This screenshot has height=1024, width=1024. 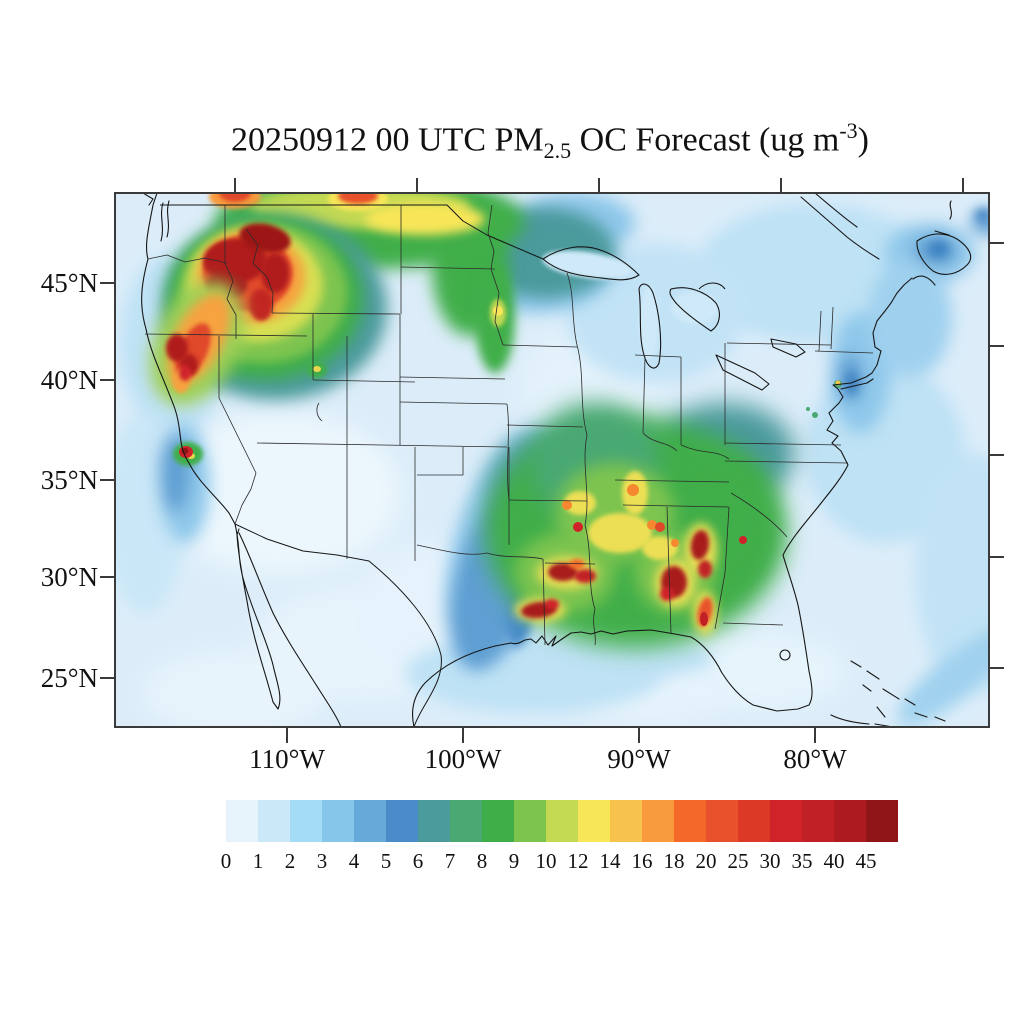 What do you see at coordinates (514, 861) in the screenshot?
I see `colorbar-tick-label: 9` at bounding box center [514, 861].